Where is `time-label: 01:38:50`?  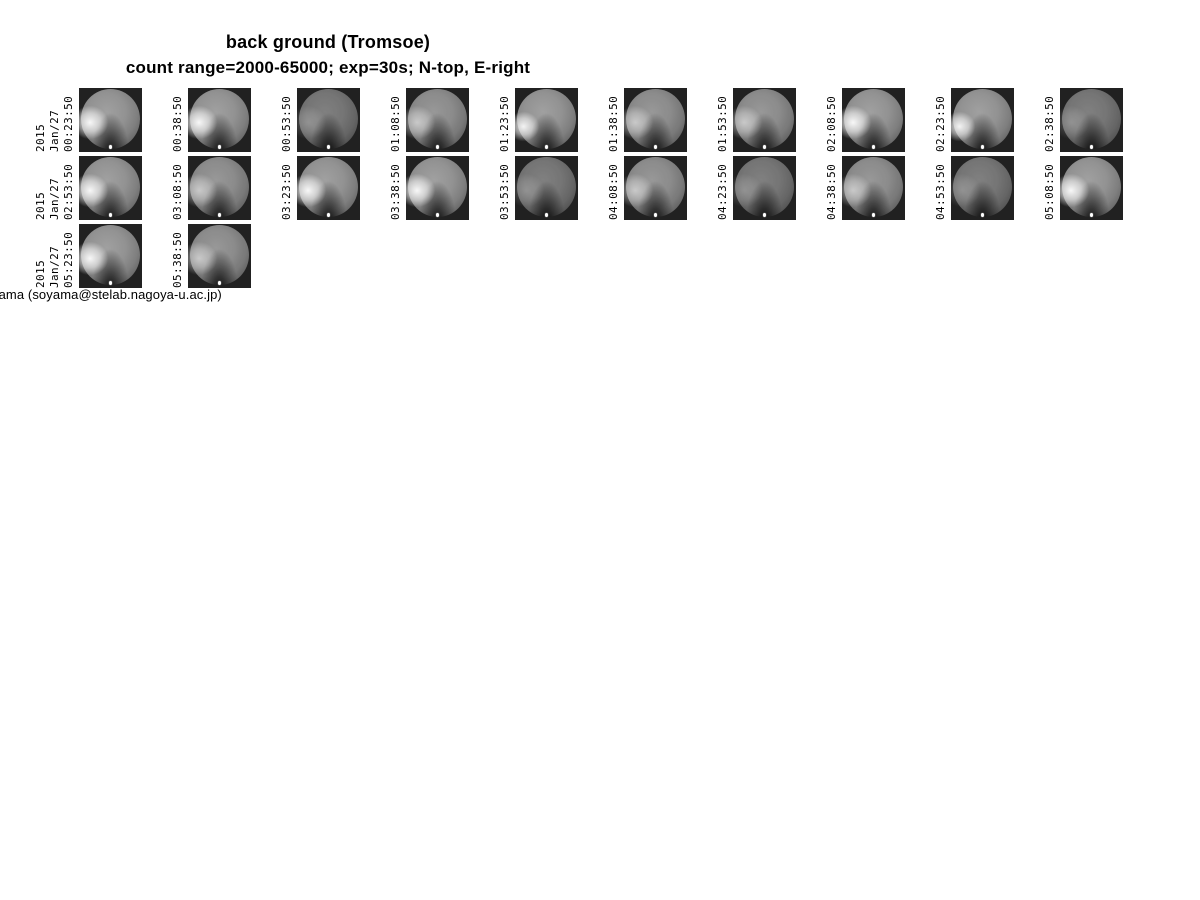 time-label: 01:38:50 is located at coordinates (613, 123).